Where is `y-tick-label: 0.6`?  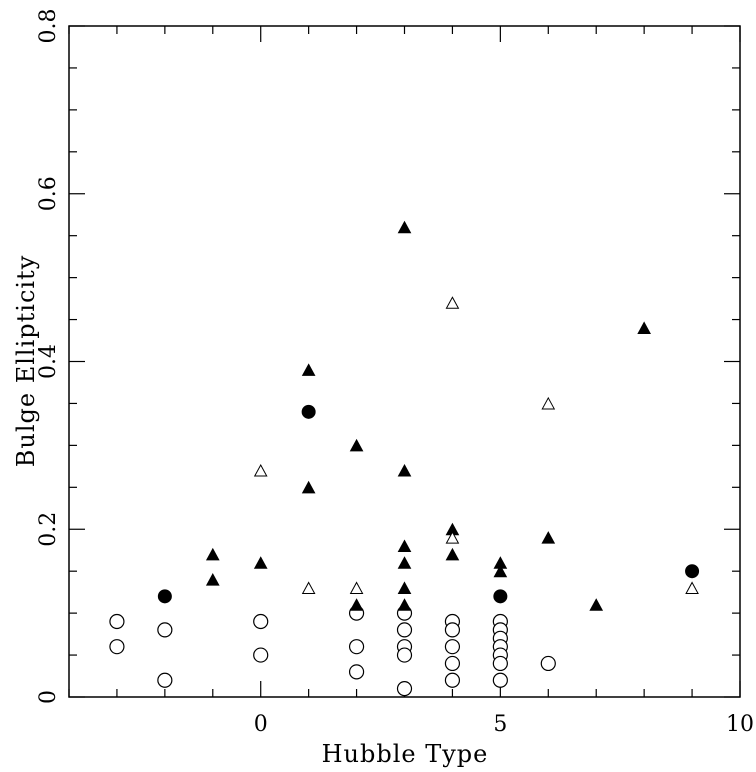 y-tick-label: 0.6 is located at coordinates (48, 193).